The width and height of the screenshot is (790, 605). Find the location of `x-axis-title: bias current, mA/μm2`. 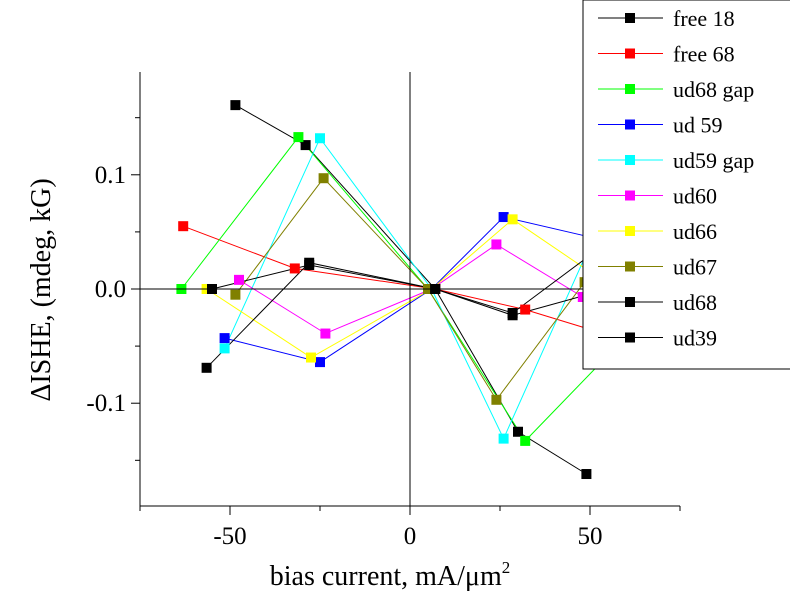

x-axis-title: bias current, mA/μm2 is located at coordinates (390, 575).